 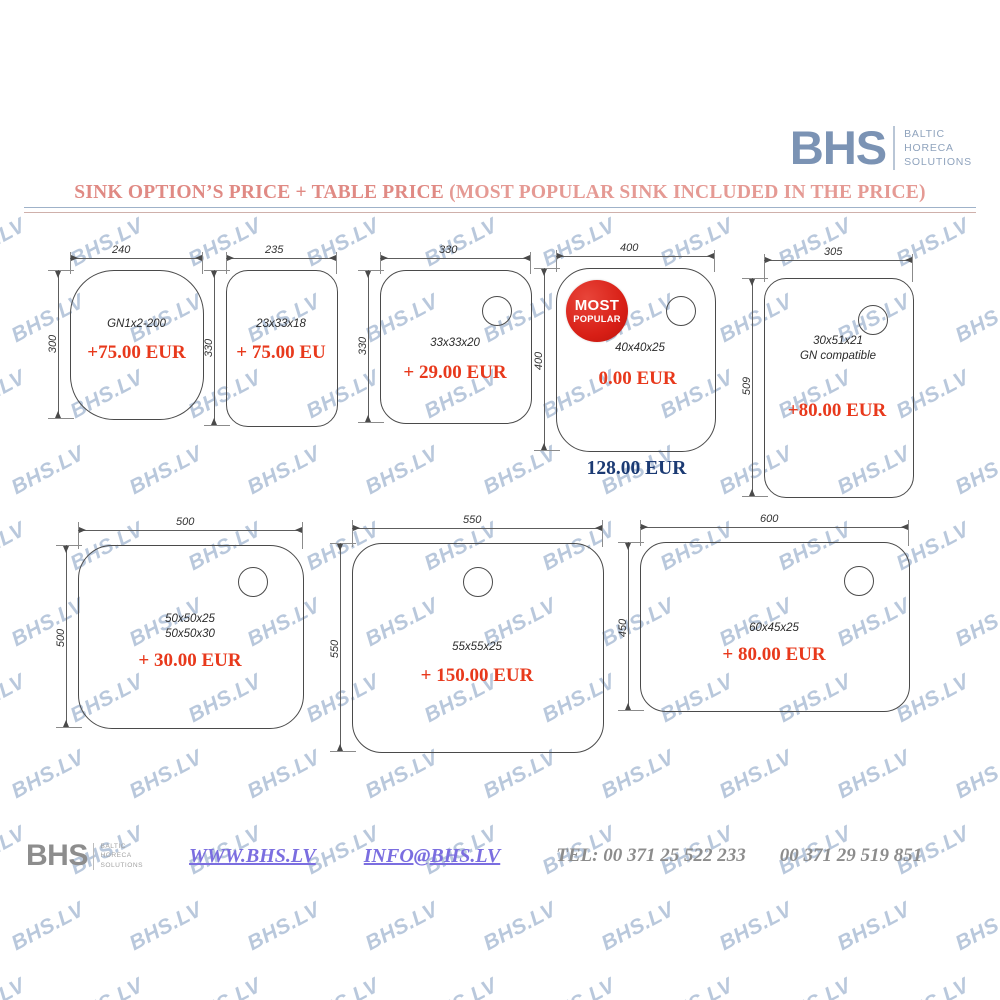 What do you see at coordinates (281, 352) in the screenshot?
I see `sink-price: + 75.00 EU` at bounding box center [281, 352].